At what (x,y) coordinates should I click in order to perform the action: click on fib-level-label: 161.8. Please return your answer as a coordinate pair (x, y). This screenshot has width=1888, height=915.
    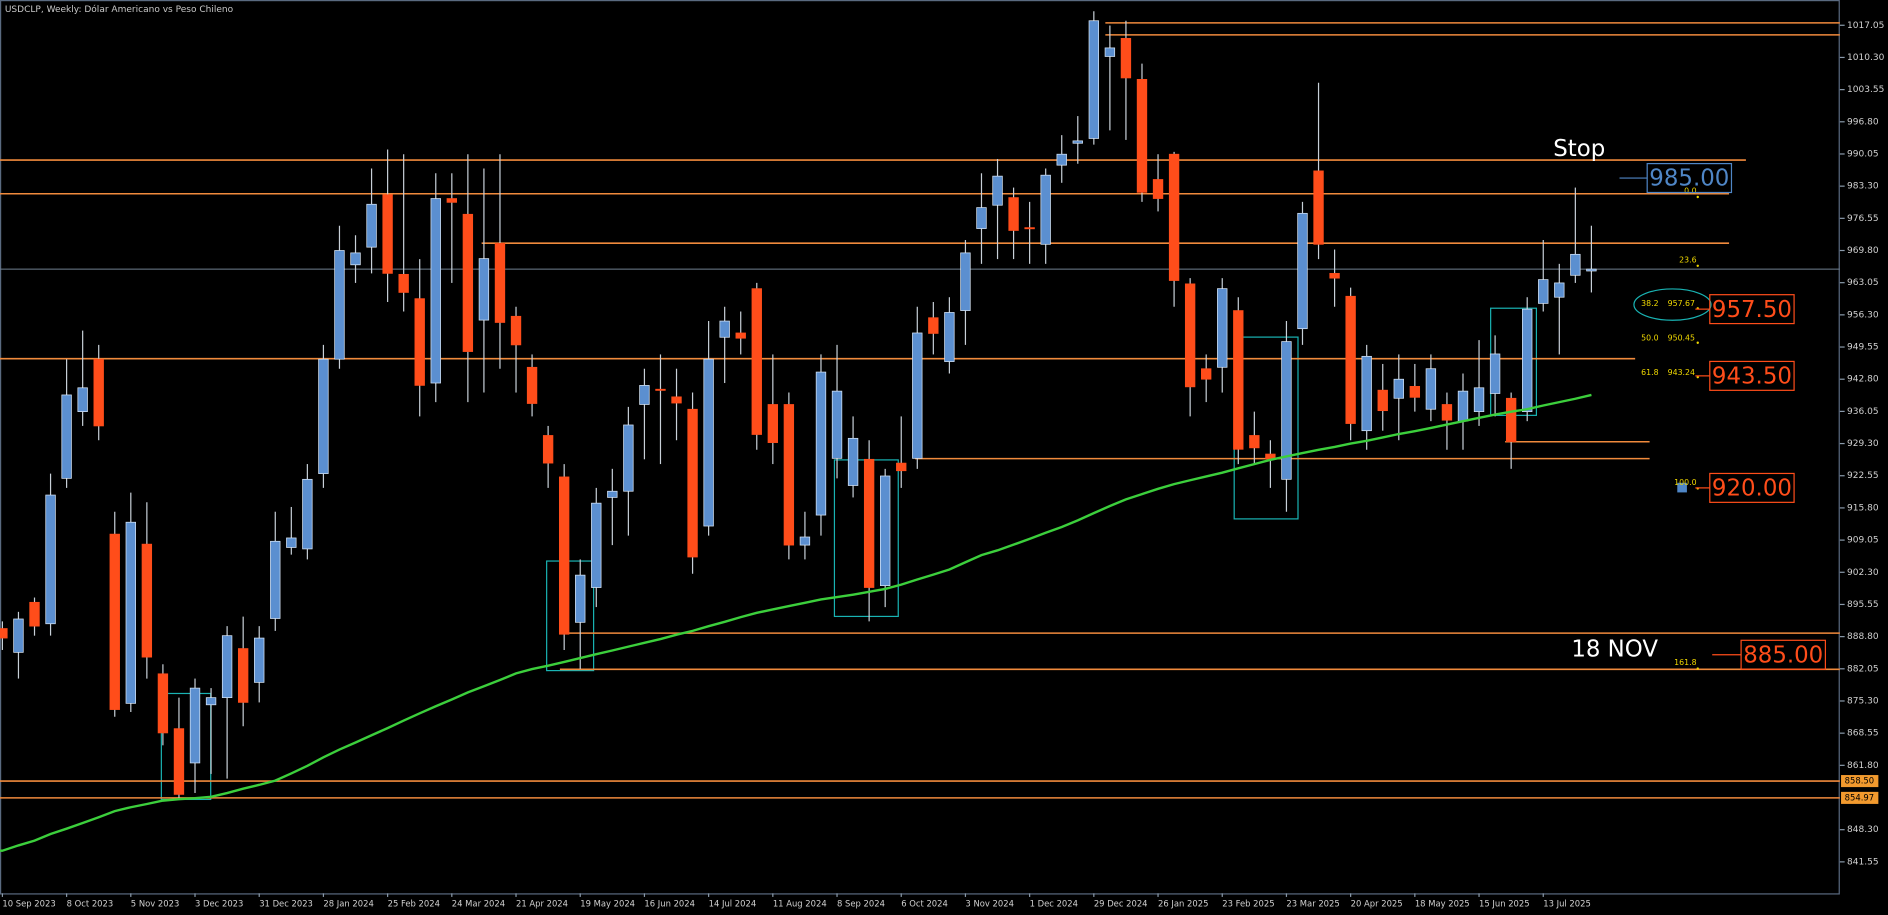
    Looking at the image, I should click on (1685, 662).